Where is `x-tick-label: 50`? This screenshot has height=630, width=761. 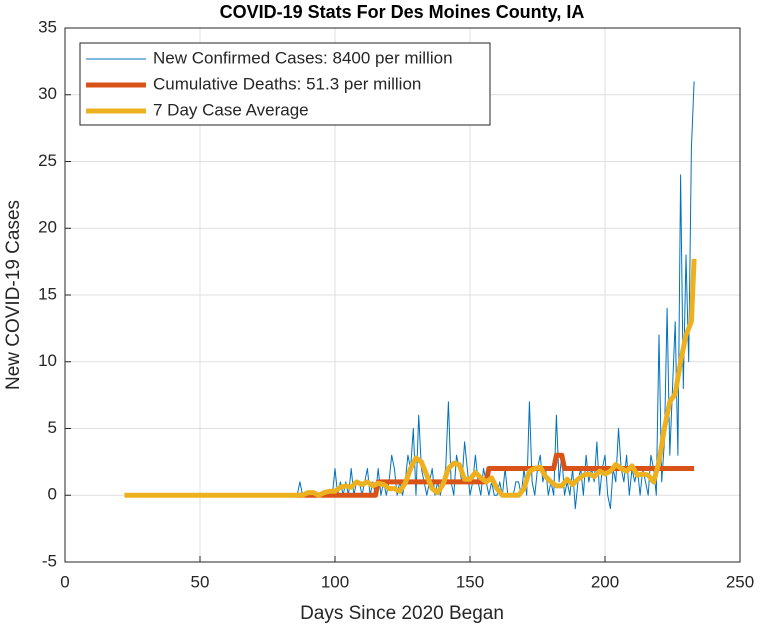 x-tick-label: 50 is located at coordinates (200, 581).